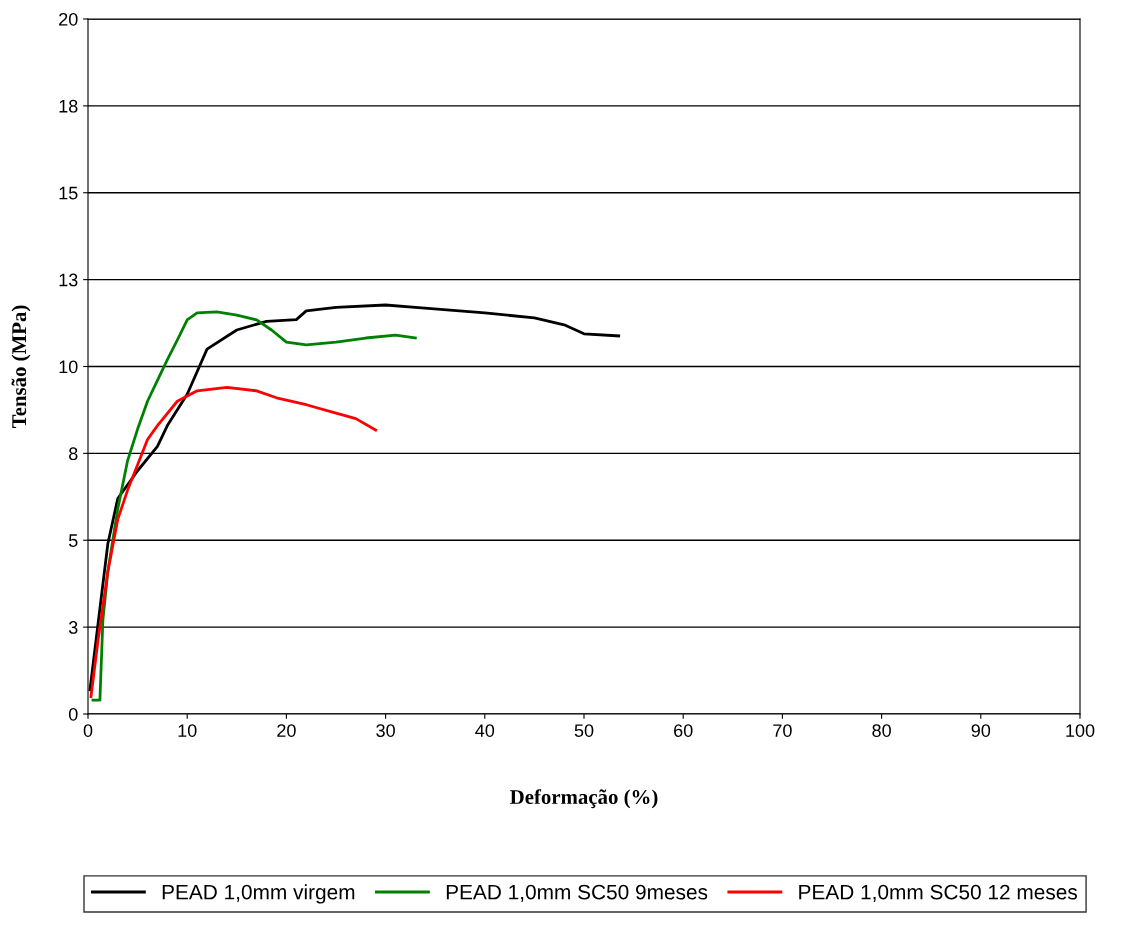 This screenshot has width=1136, height=927. I want to click on y-tick-label: 15, so click(68, 193).